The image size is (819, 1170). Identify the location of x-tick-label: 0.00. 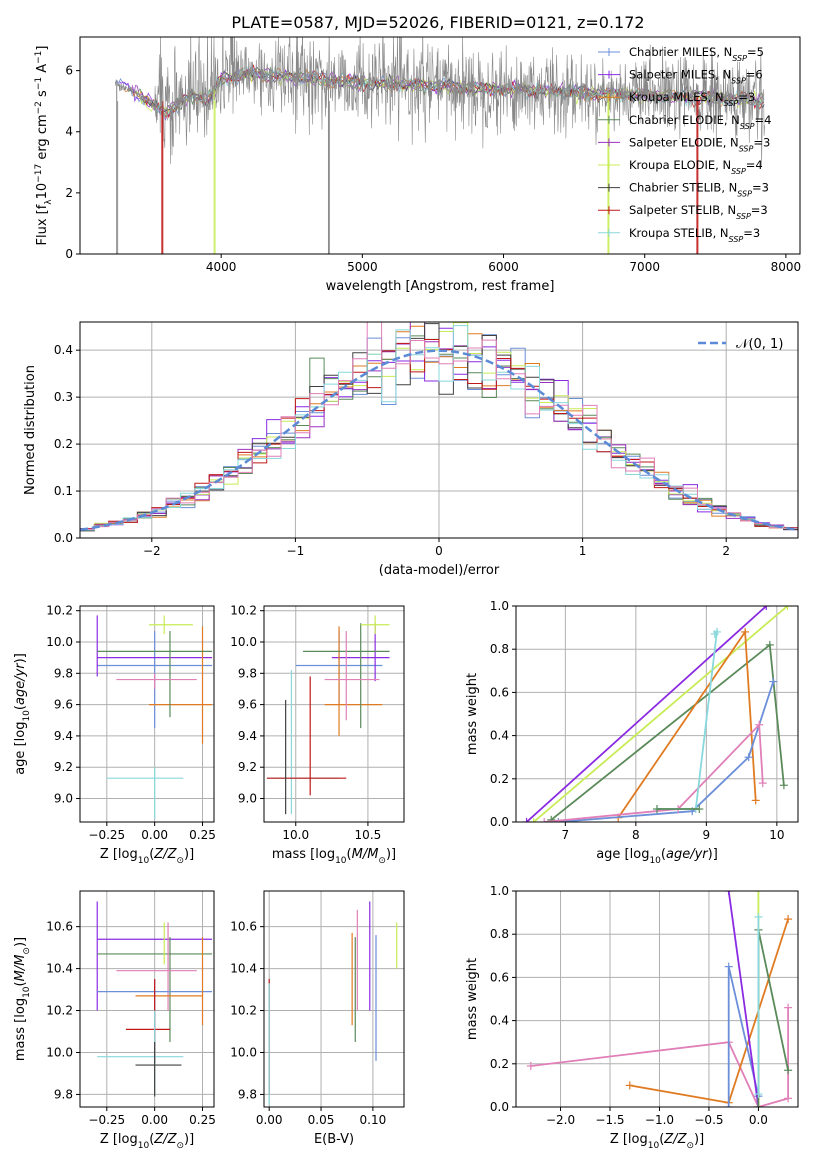
(154, 835).